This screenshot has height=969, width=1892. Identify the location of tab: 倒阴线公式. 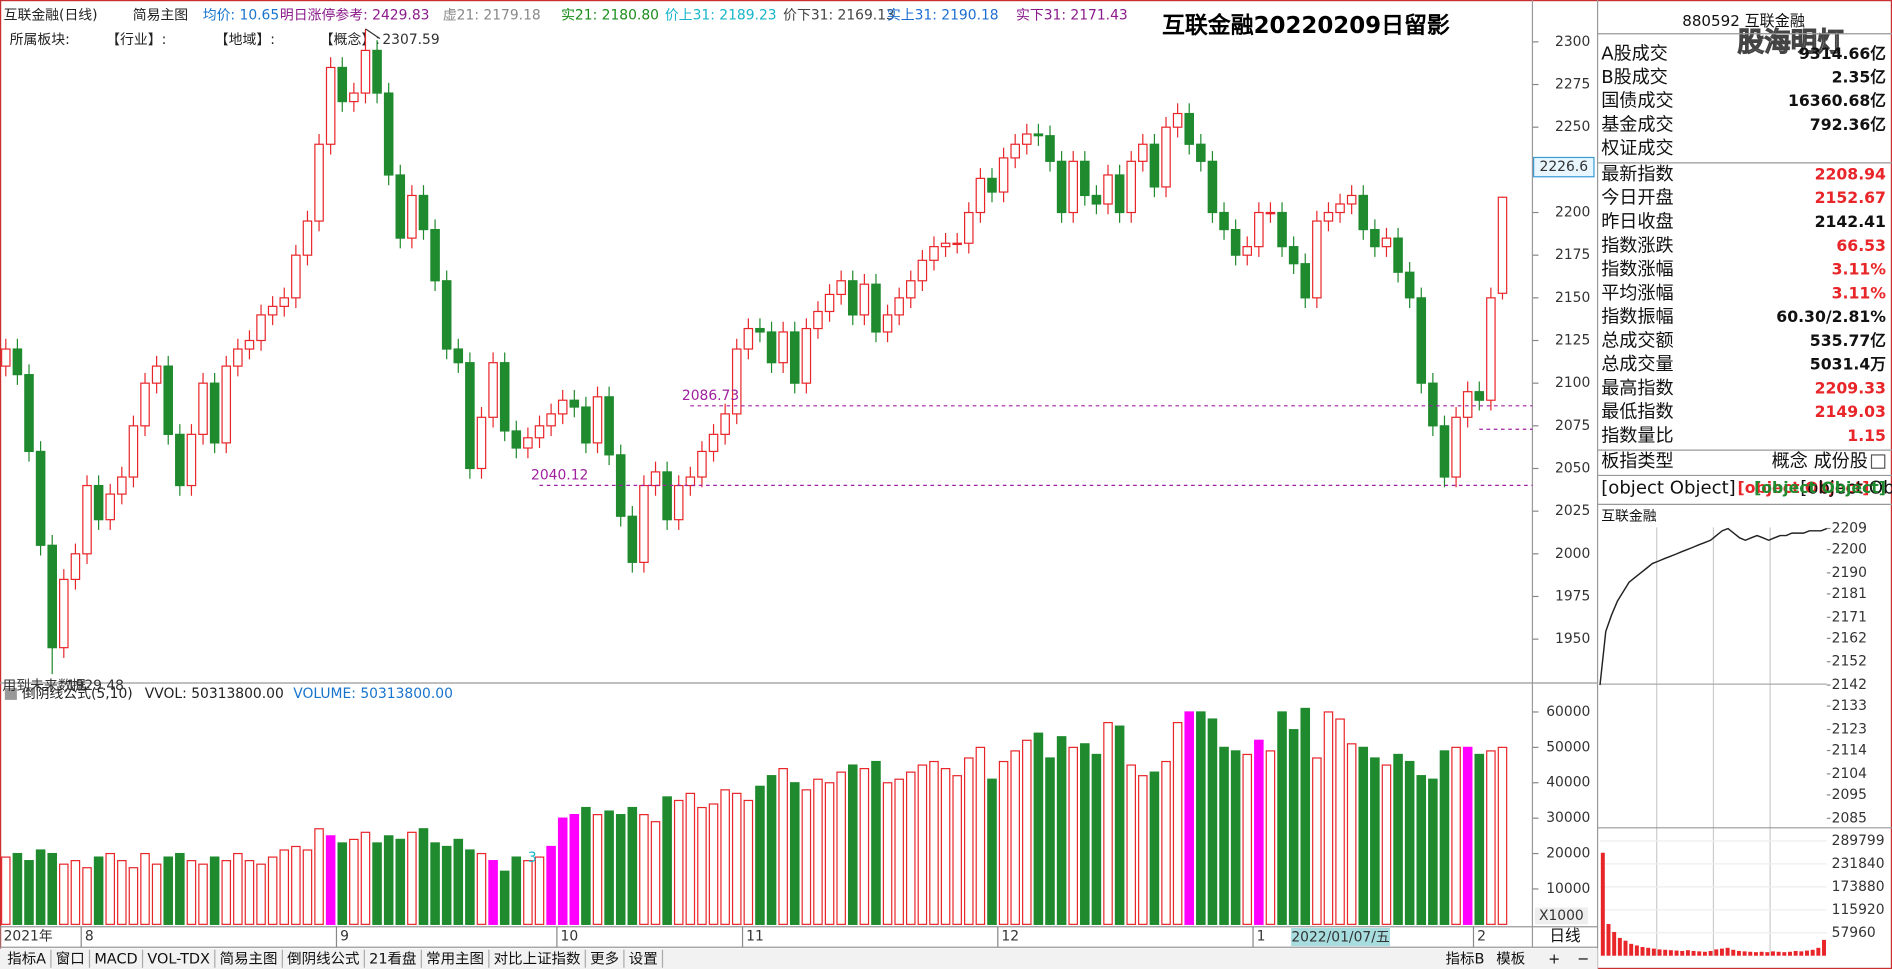
(323, 958).